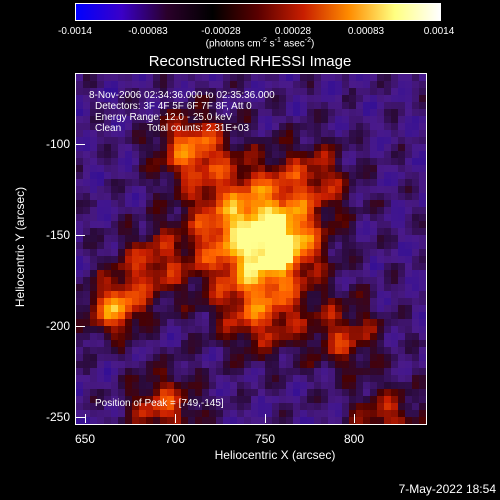 The width and height of the screenshot is (500, 500). What do you see at coordinates (57, 417) in the screenshot?
I see `y-tick: -250` at bounding box center [57, 417].